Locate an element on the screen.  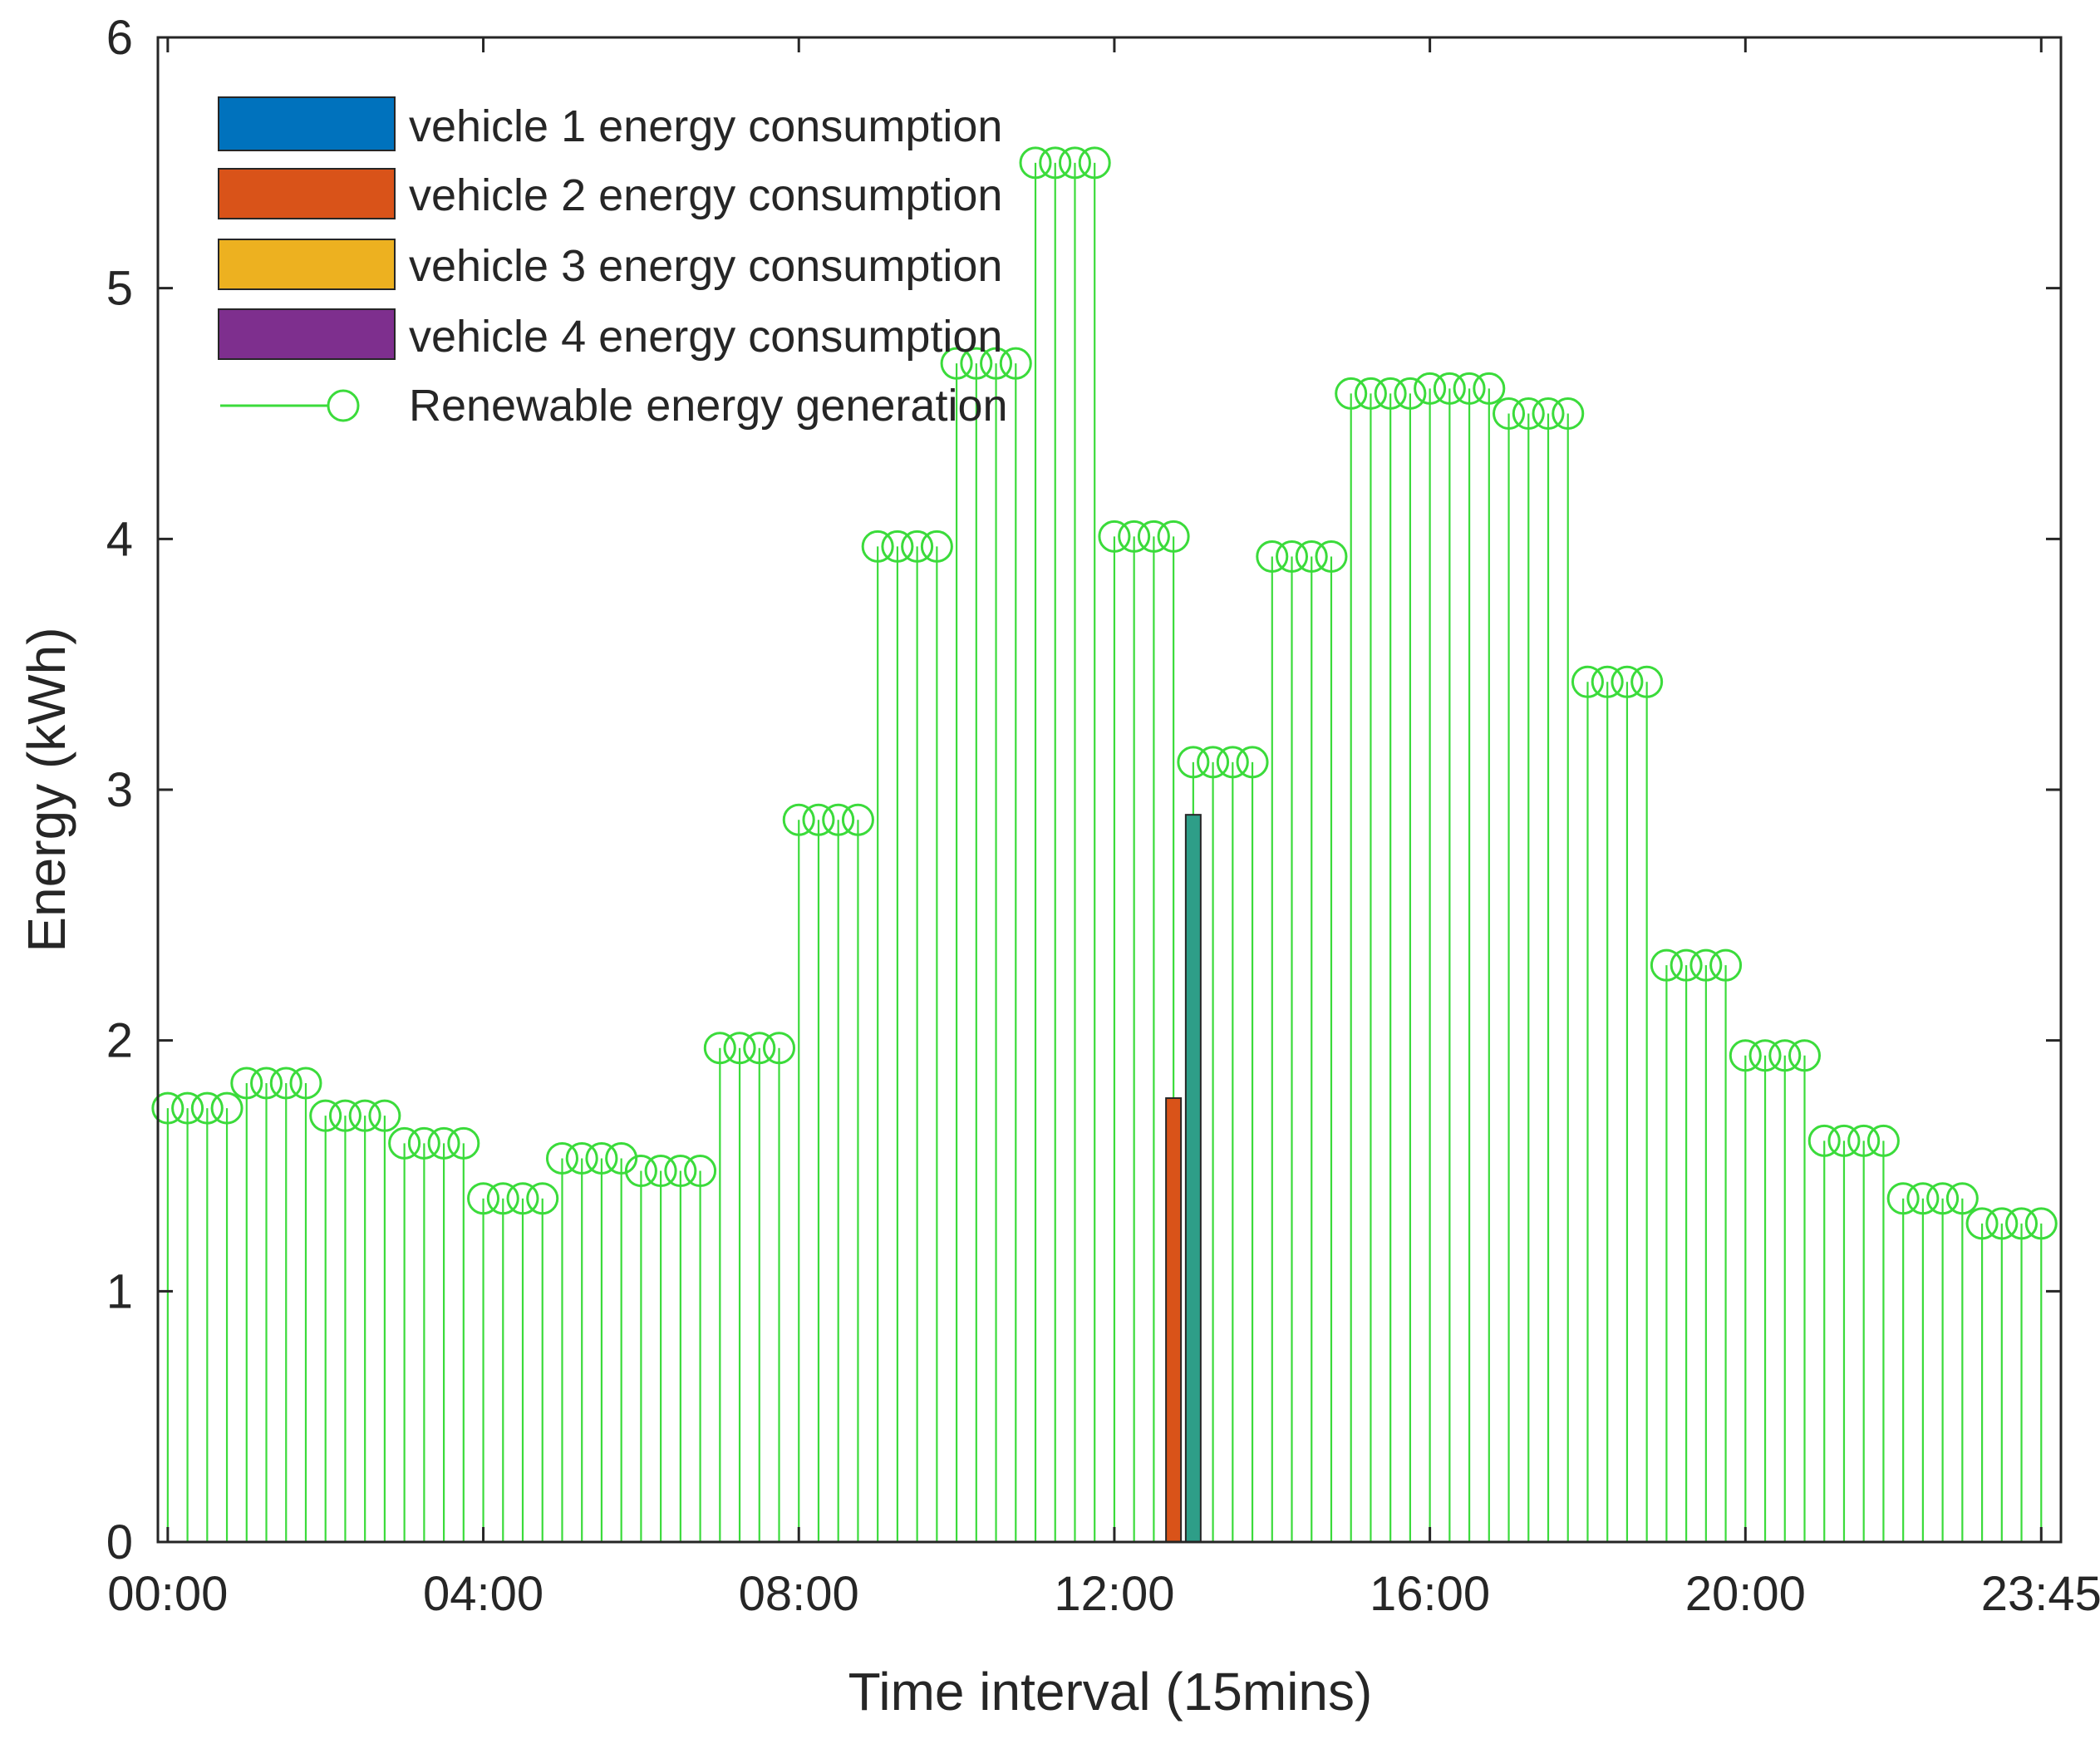
x-axis-title: Time interval (15mins) is located at coordinates (1110, 1692).